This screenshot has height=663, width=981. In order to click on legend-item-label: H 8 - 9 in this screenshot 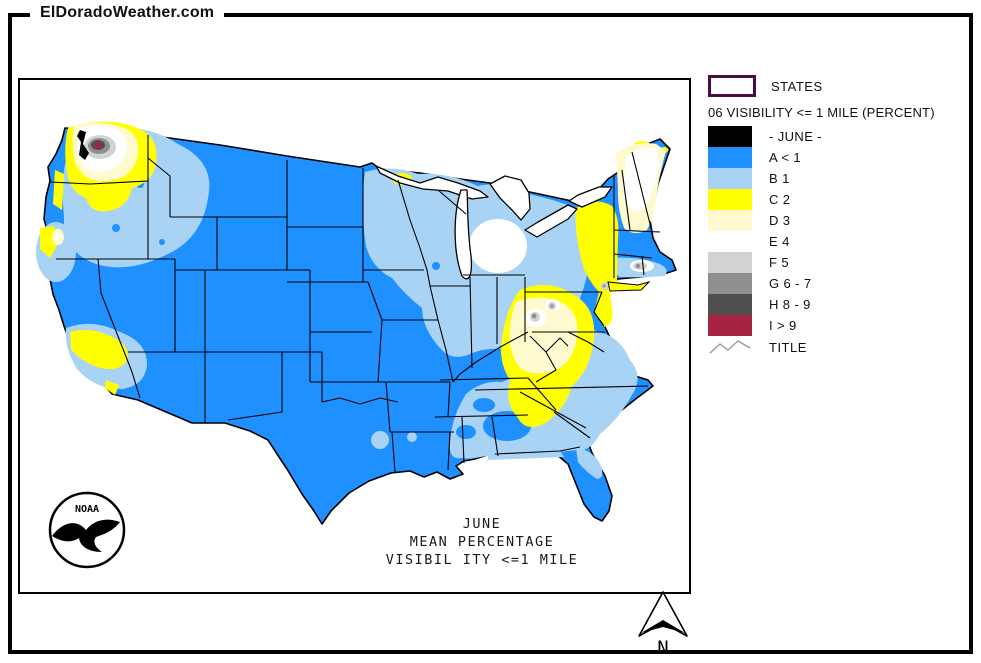, I will do `click(790, 304)`.